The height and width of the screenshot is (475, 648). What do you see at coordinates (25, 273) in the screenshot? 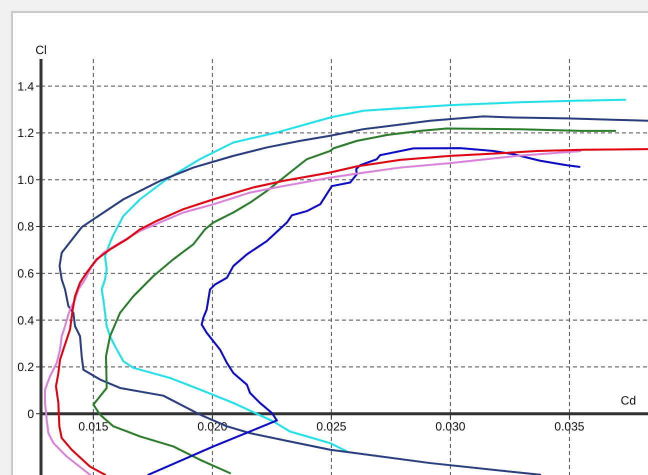
I see `y-tick-label: 0.6` at bounding box center [25, 273].